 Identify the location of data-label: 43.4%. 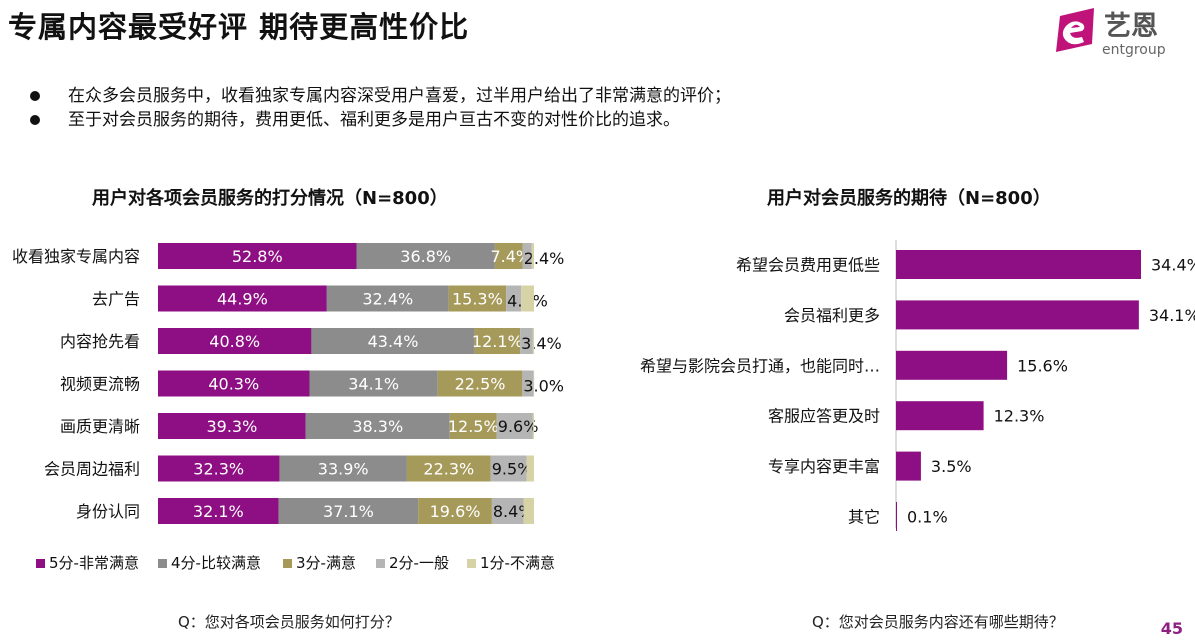
(393, 341).